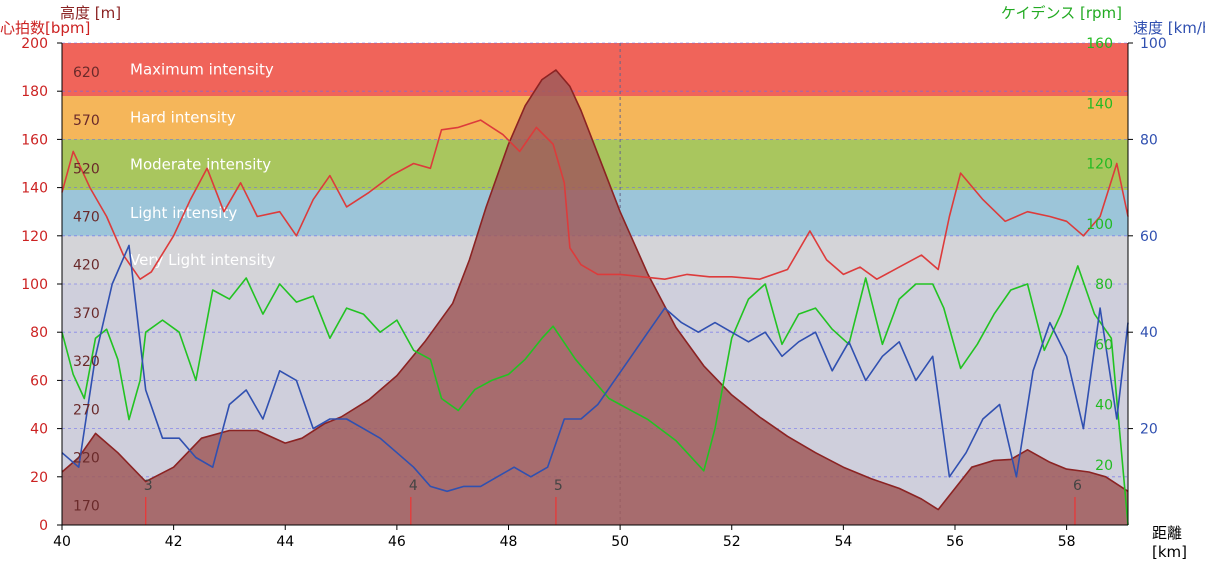 This screenshot has width=1205, height=562. What do you see at coordinates (43, 526) in the screenshot?
I see `hr-tick-label-0: 0` at bounding box center [43, 526].